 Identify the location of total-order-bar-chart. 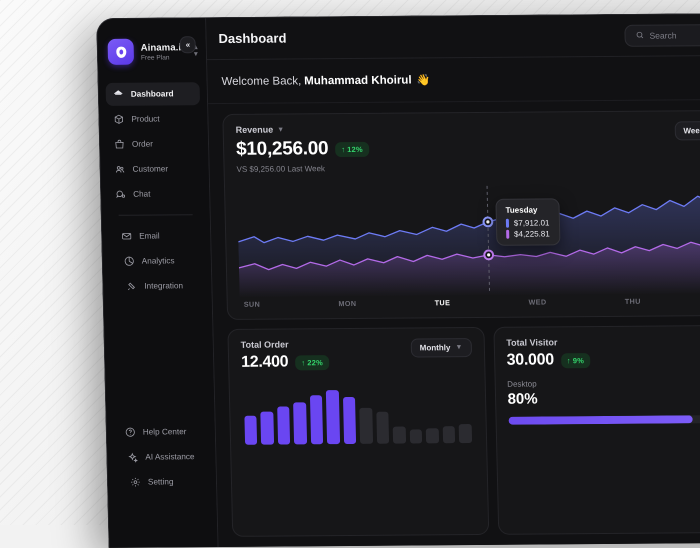
(358, 412).